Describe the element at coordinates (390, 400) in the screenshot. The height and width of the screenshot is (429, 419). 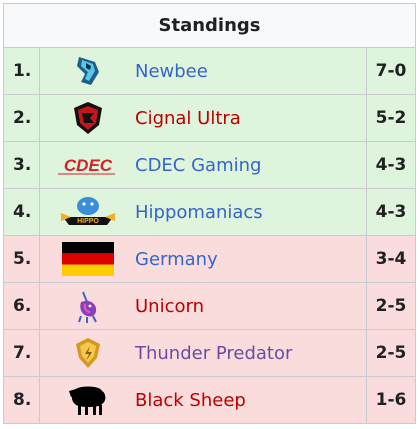
I see `record-cell: 1-6` at that location.